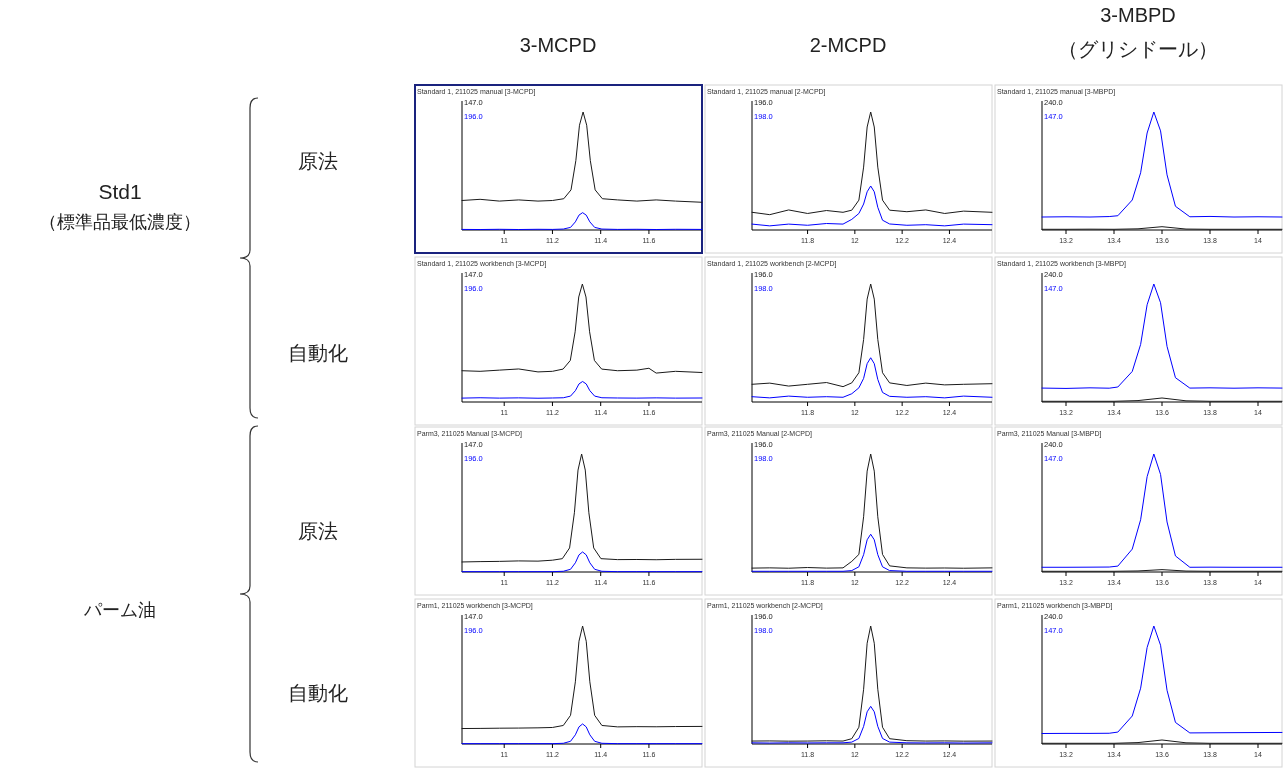  Describe the element at coordinates (119, 610) in the screenshot. I see `text: パーム油` at that location.